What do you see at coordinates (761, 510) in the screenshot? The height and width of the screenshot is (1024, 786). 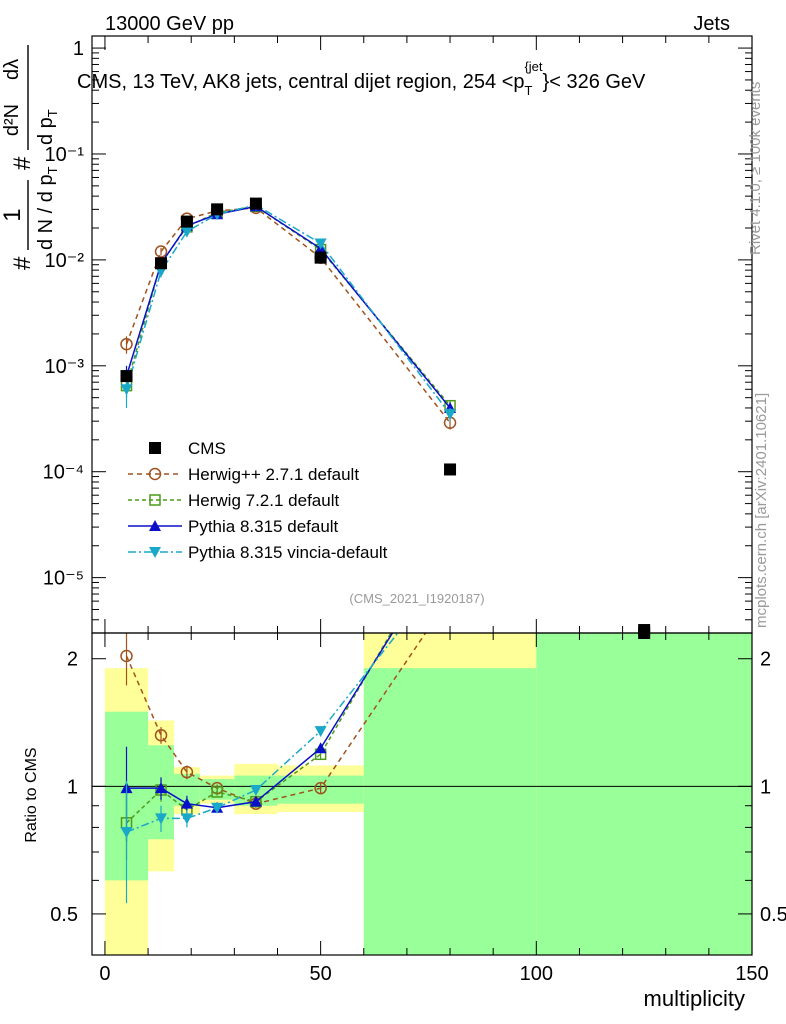 I see `mcplots-credit: mcplots.cern.ch [arXiv:2401.10621]` at bounding box center [761, 510].